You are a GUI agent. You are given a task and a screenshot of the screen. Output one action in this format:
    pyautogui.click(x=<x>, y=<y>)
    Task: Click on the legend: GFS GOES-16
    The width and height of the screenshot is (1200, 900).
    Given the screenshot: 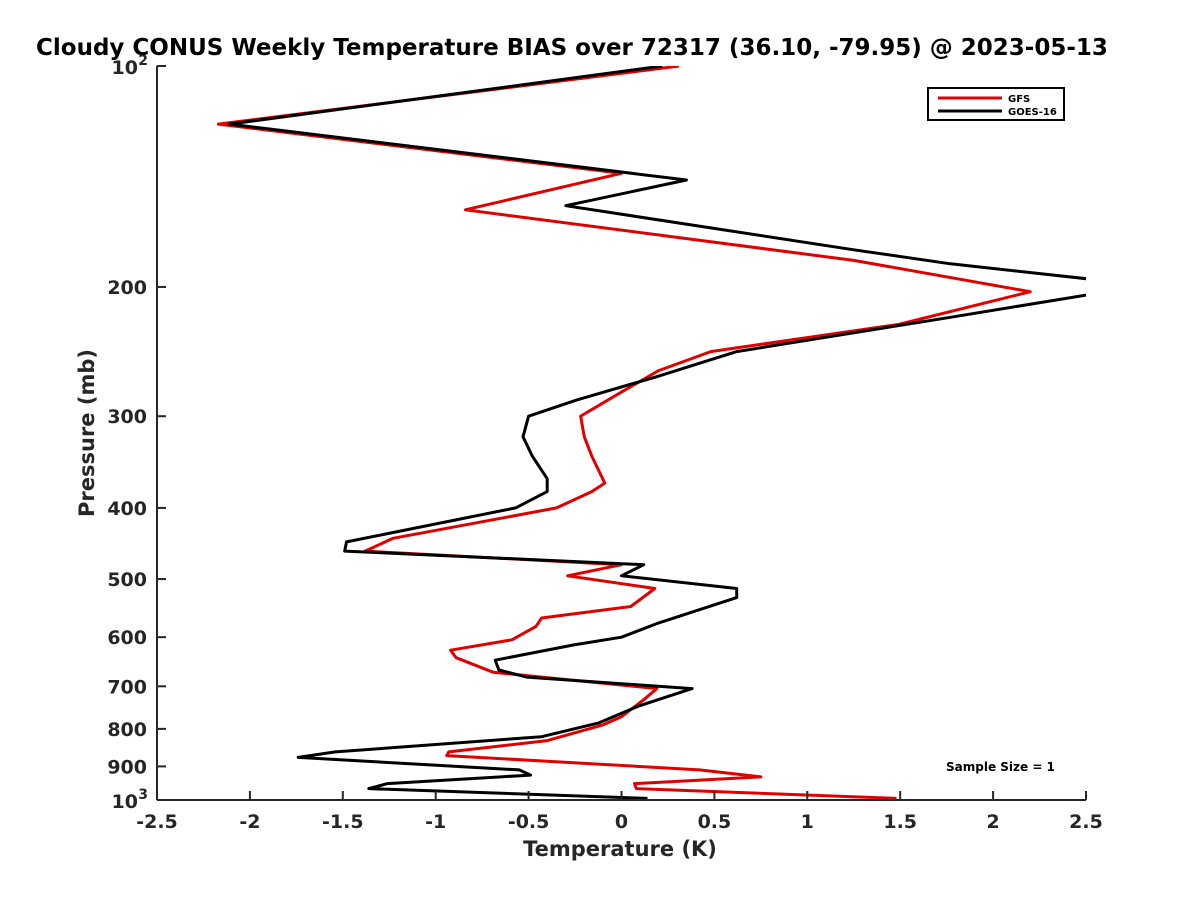 What is the action you would take?
    pyautogui.click(x=996, y=104)
    